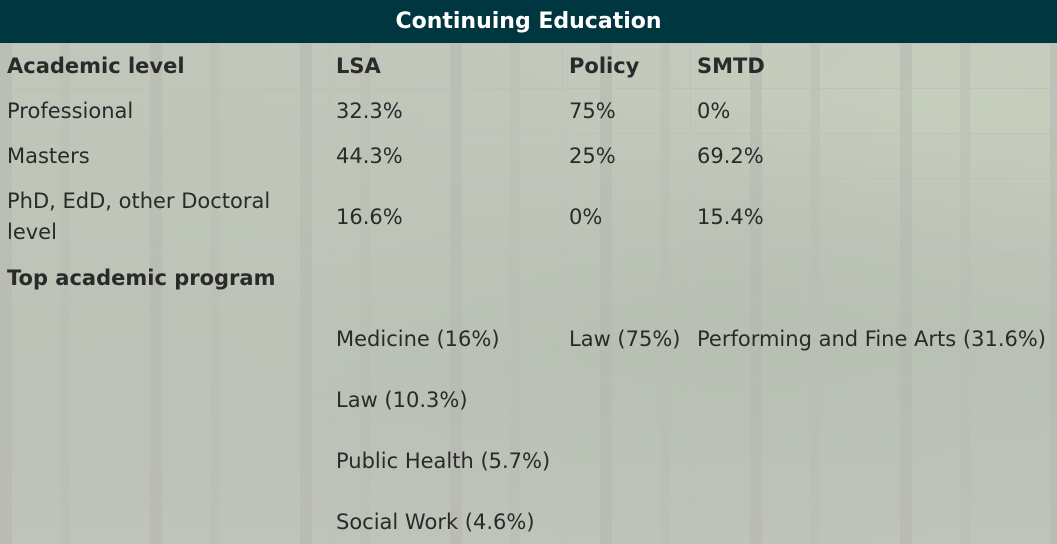  Describe the element at coordinates (165, 156) in the screenshot. I see `level-label: Masters` at that location.